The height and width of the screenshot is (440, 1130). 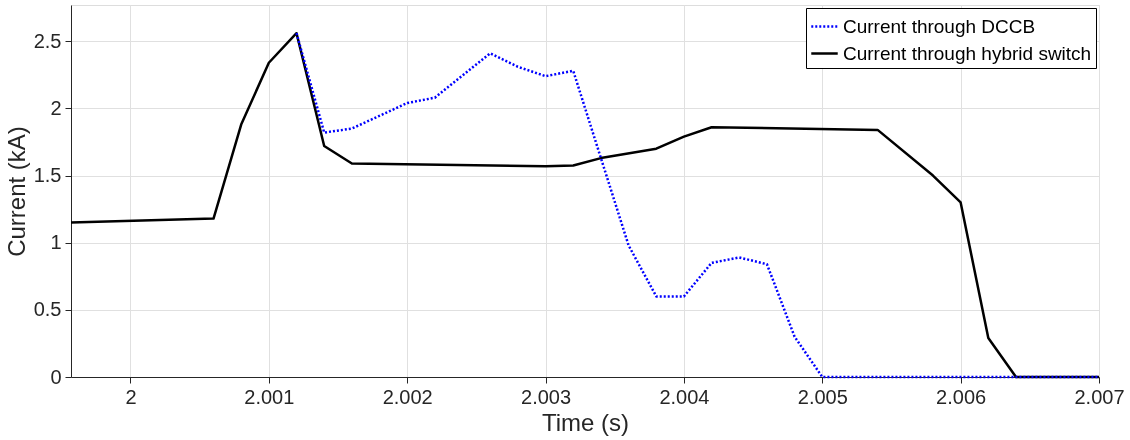 What do you see at coordinates (967, 53) in the screenshot?
I see `legend-label: Current through hybrid switch` at bounding box center [967, 53].